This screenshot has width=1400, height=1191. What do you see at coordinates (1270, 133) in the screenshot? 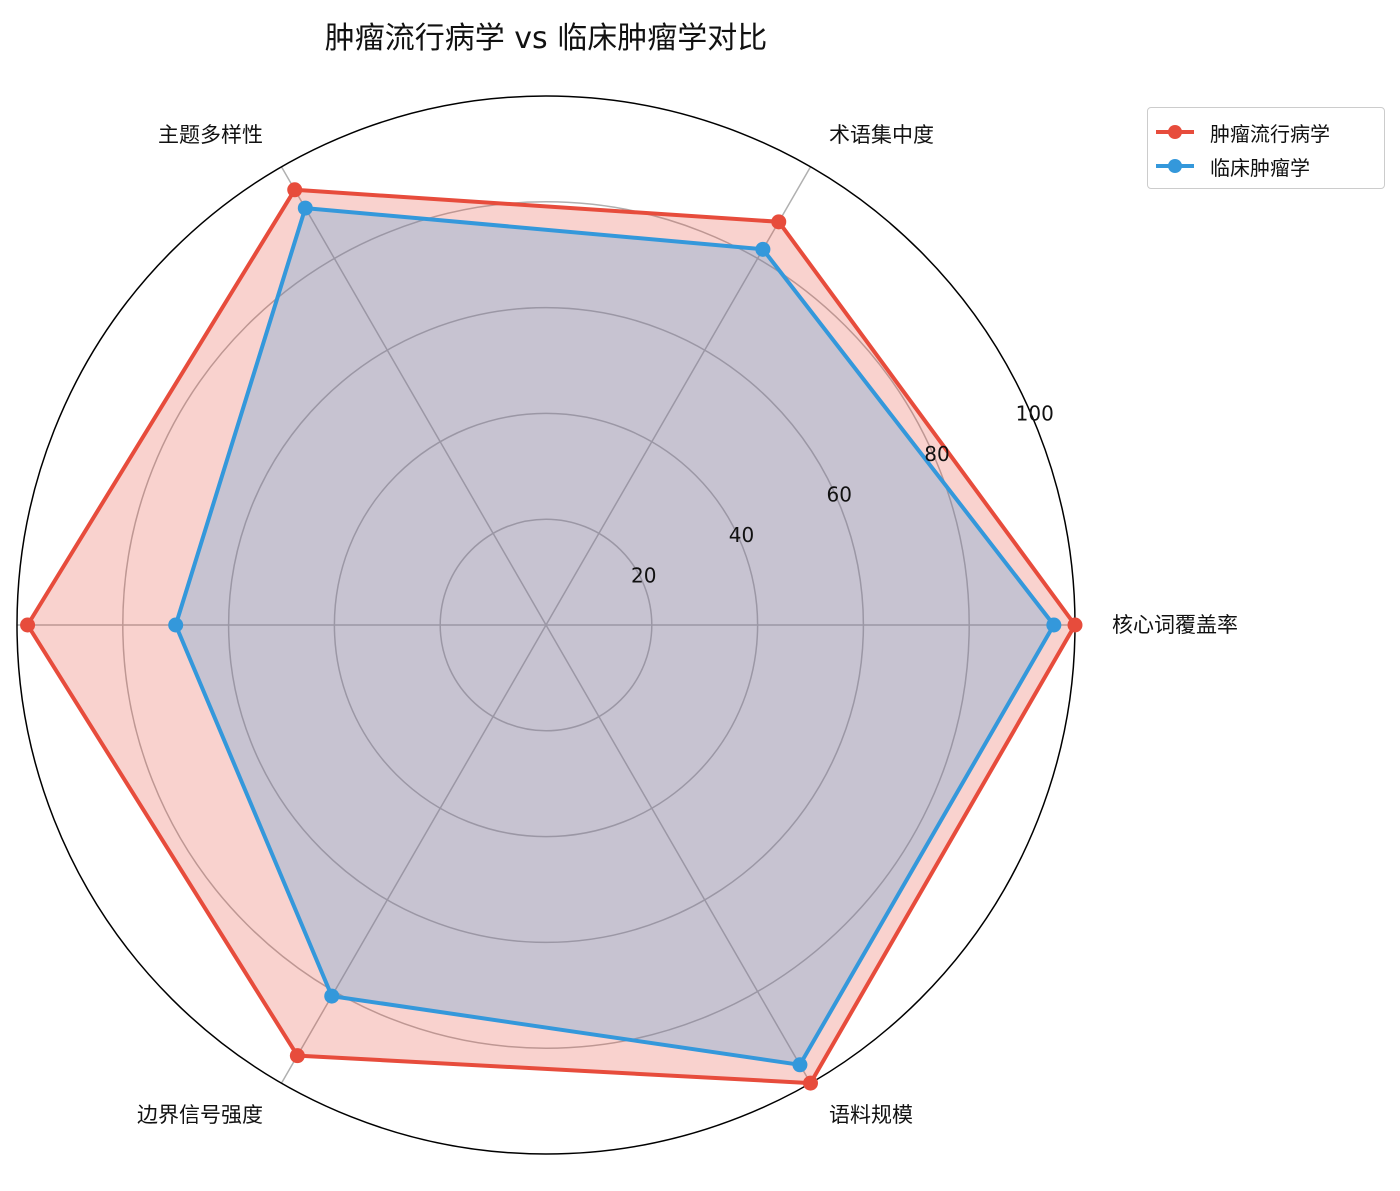
I see `legend-label-series-1: 肿瘤流行病学` at bounding box center [1270, 133].